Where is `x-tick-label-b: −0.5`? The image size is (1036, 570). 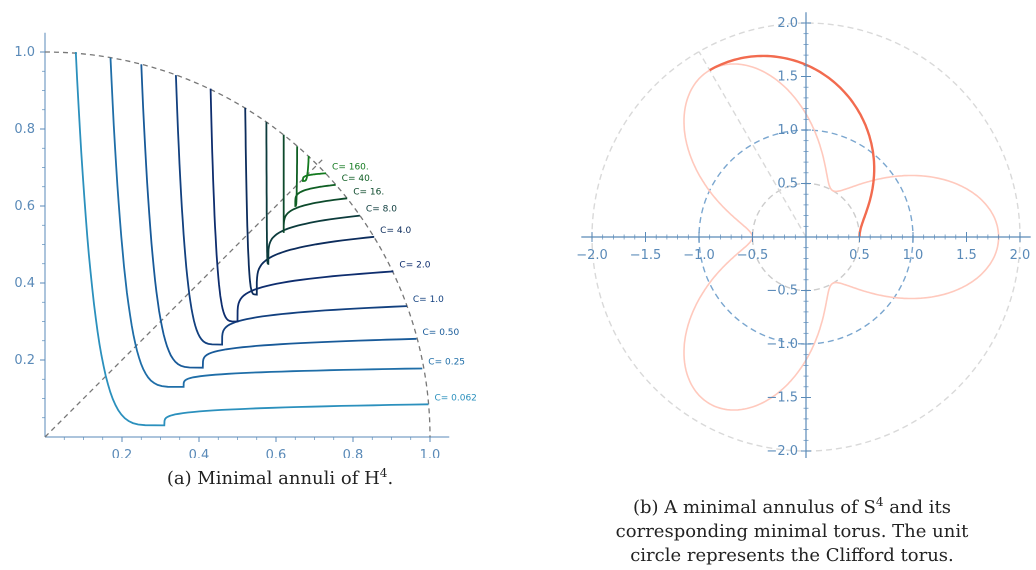 x-tick-label-b: −0.5 is located at coordinates (753, 255).